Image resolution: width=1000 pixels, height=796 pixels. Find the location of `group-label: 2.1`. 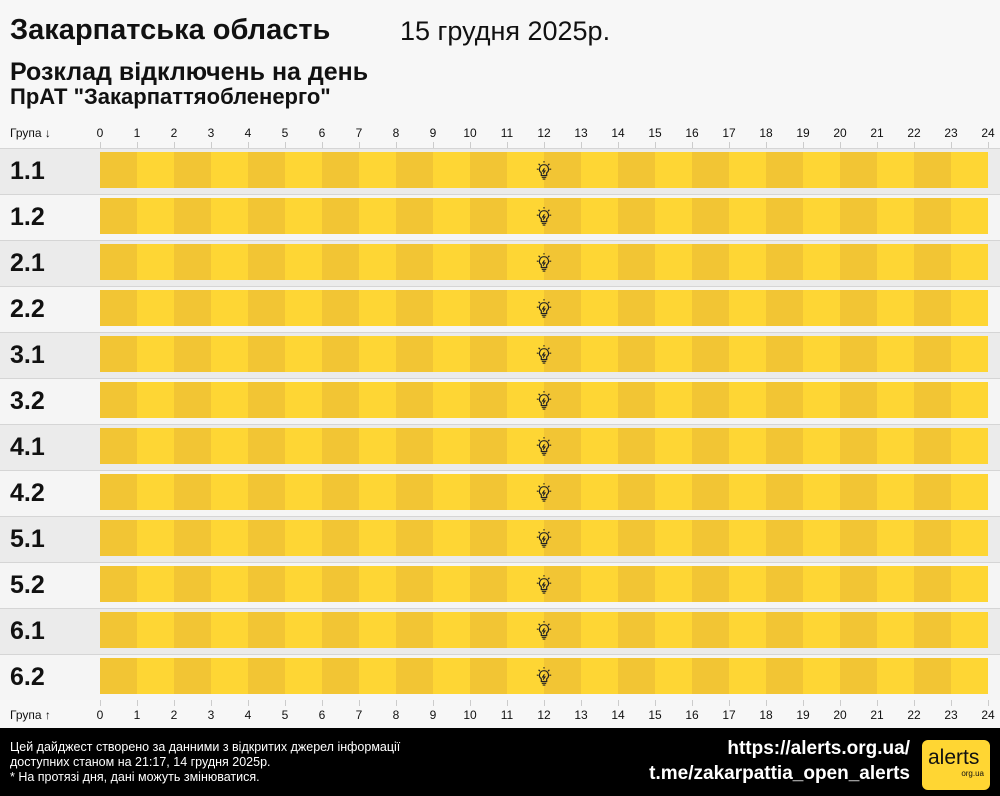

group-label: 2.1 is located at coordinates (27, 263).